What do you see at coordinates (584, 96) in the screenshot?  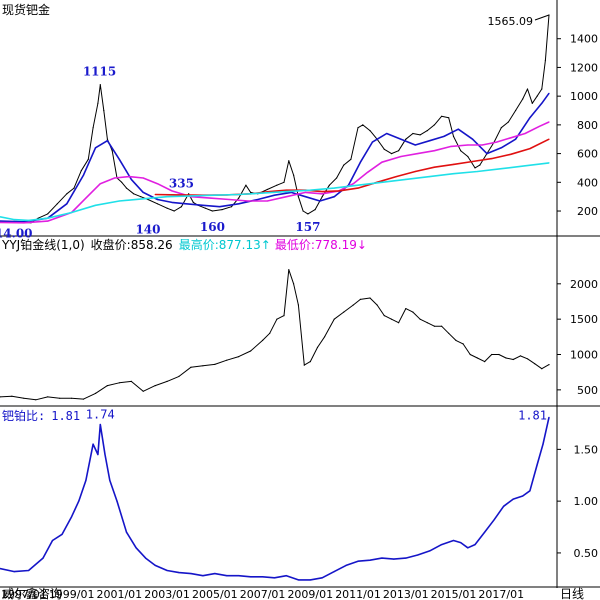 I see `y-tick-label: 1000` at bounding box center [584, 96].